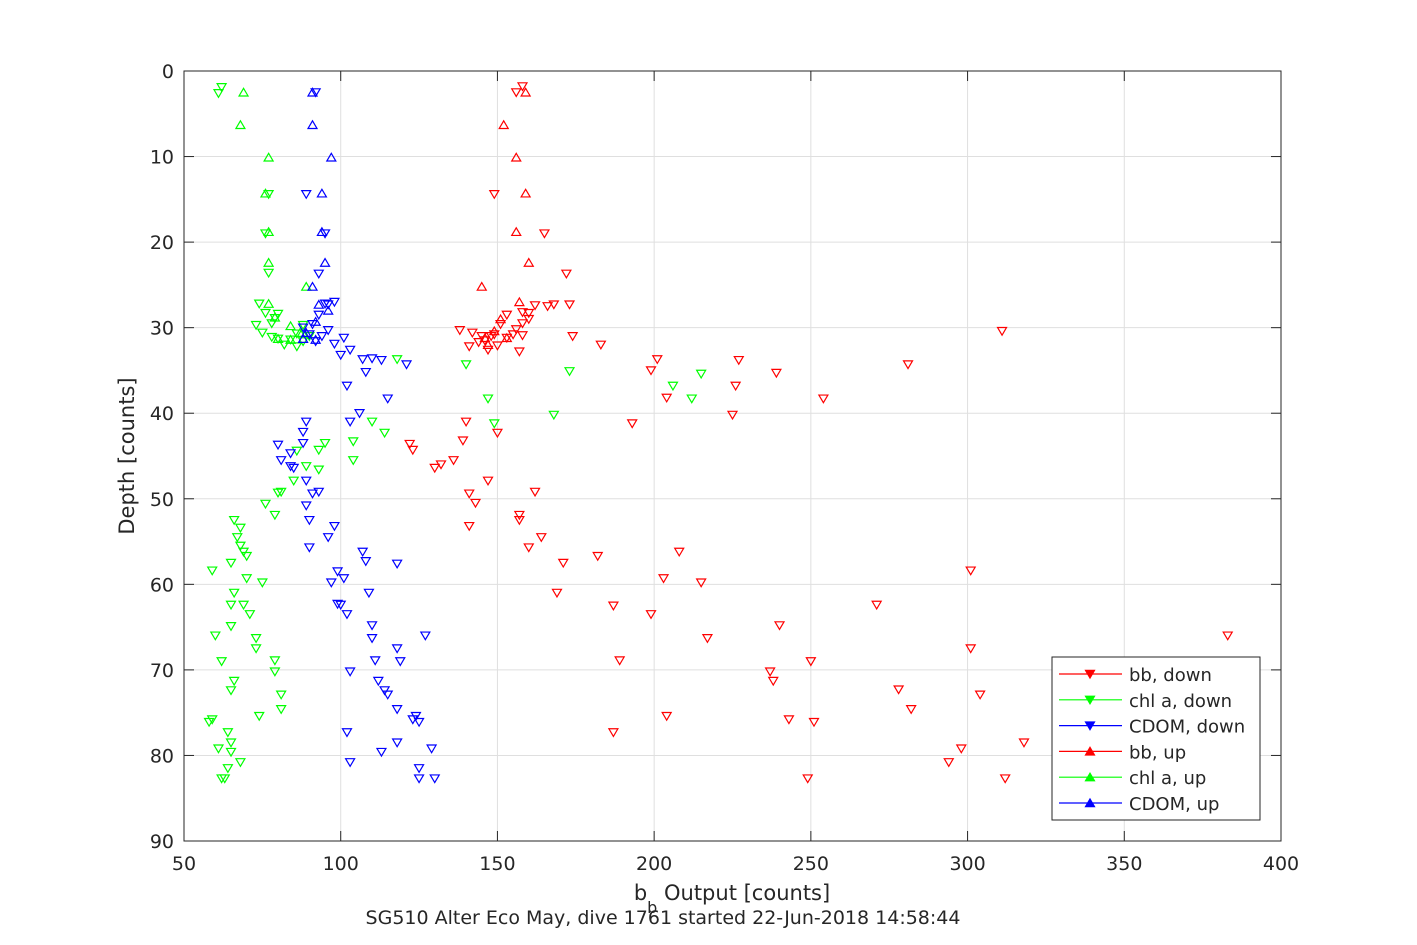 The height and width of the screenshot is (945, 1417). Describe the element at coordinates (317, 215) in the screenshot. I see `series-cdom-up` at that location.